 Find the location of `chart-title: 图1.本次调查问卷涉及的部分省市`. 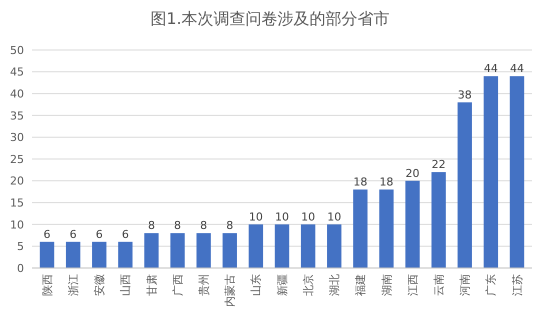

chart-title: 图1.本次调查问卷涉及的部分省市 is located at coordinates (270, 18).